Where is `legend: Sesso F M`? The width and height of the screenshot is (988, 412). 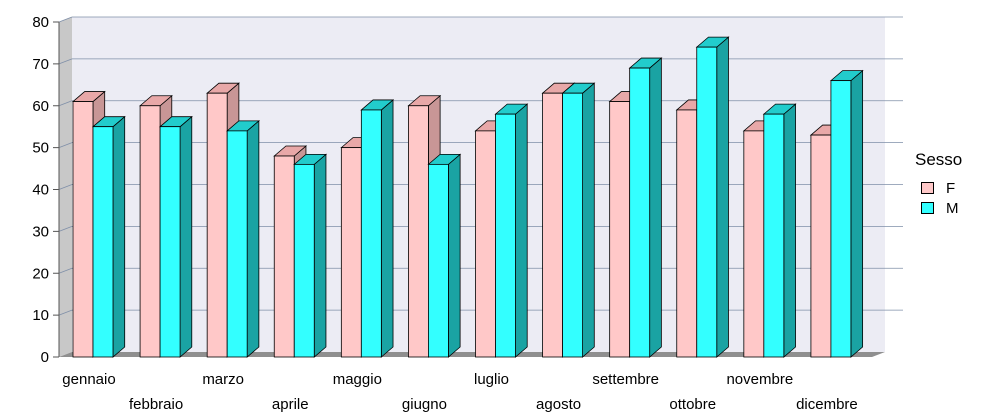
legend: Sesso F M is located at coordinates (950, 184).